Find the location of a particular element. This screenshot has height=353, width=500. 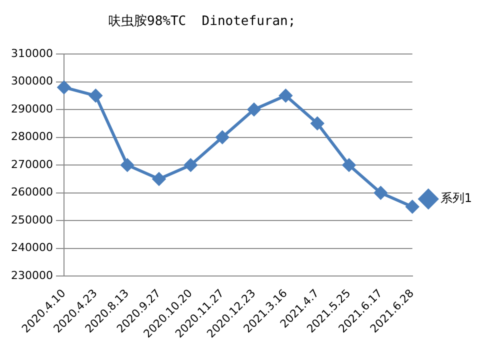

y-tick-label: 310000 is located at coordinates (31, 53).